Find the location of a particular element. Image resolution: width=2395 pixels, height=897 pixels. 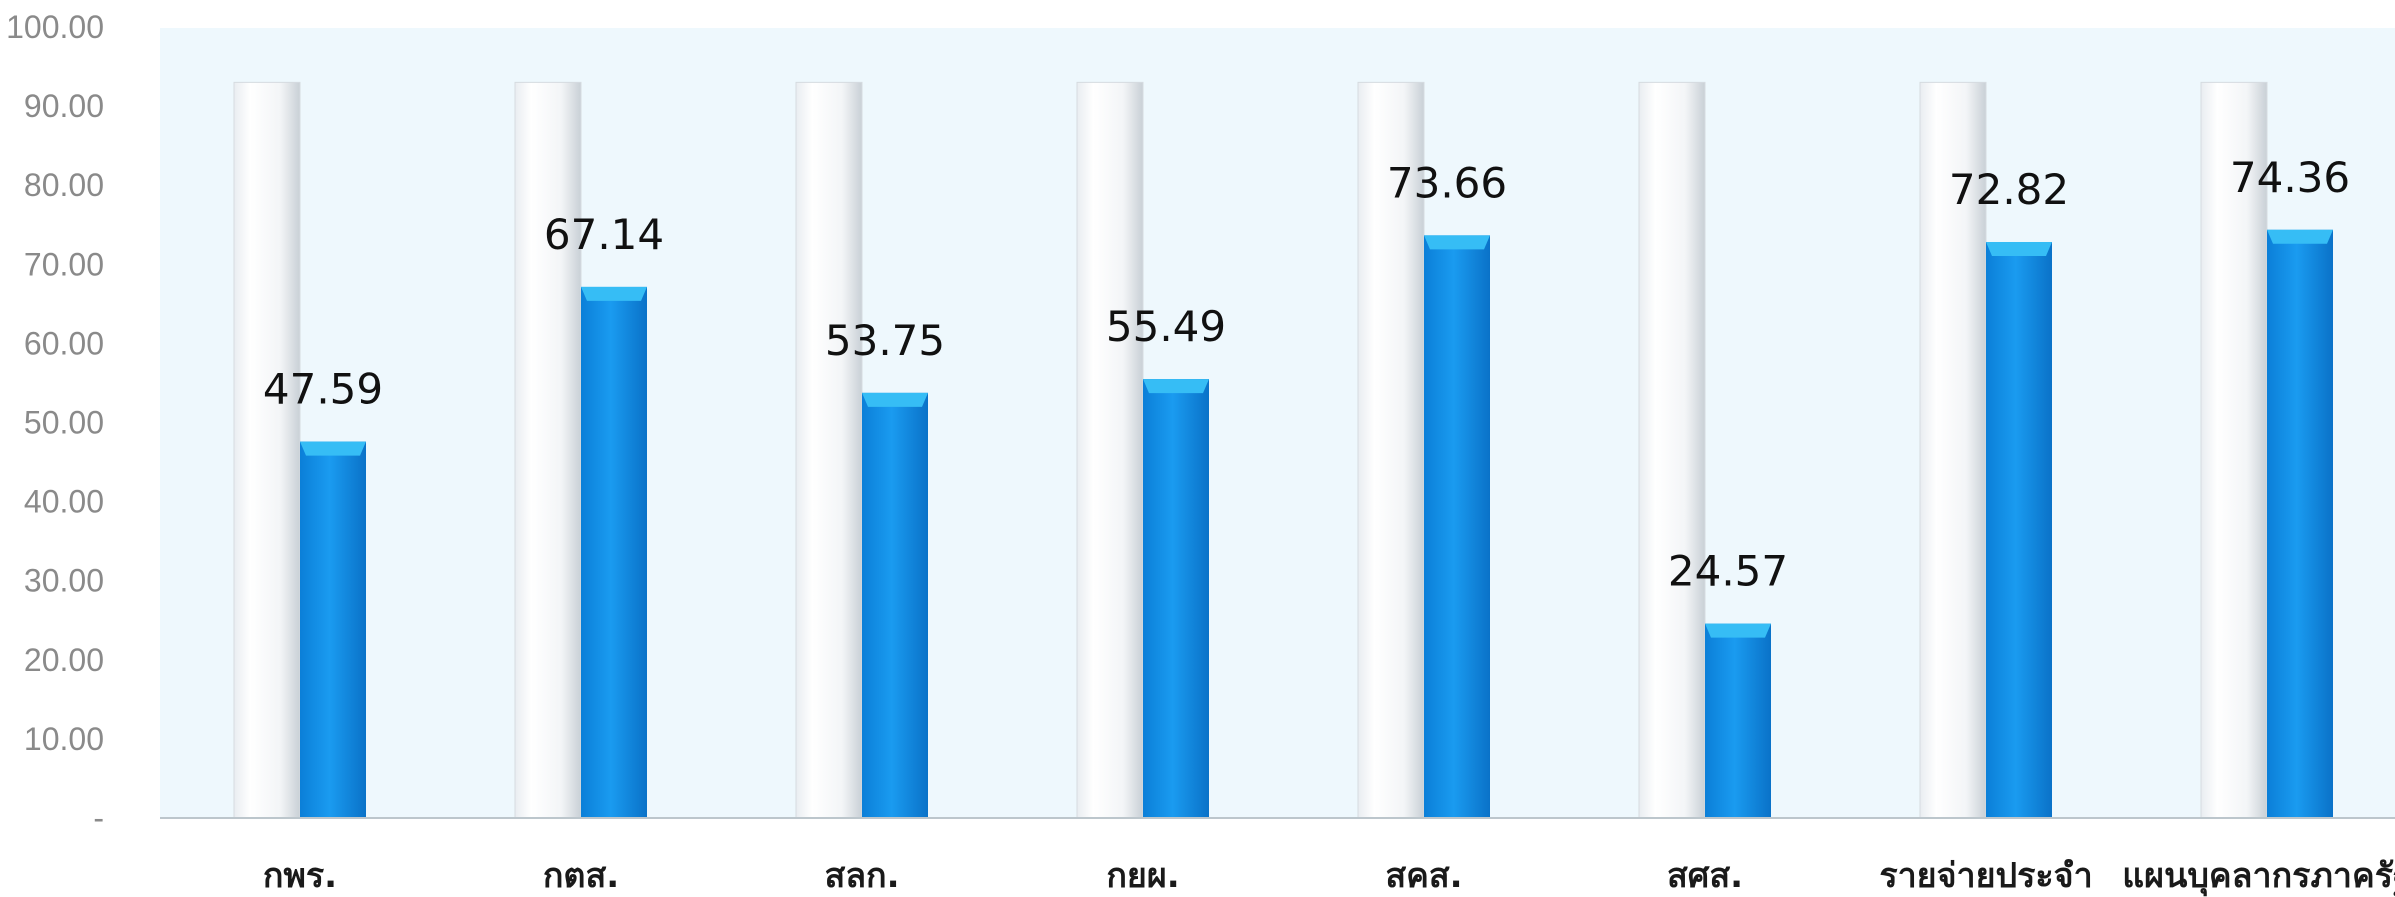

y-tick-label: 50.00 is located at coordinates (64, 423).